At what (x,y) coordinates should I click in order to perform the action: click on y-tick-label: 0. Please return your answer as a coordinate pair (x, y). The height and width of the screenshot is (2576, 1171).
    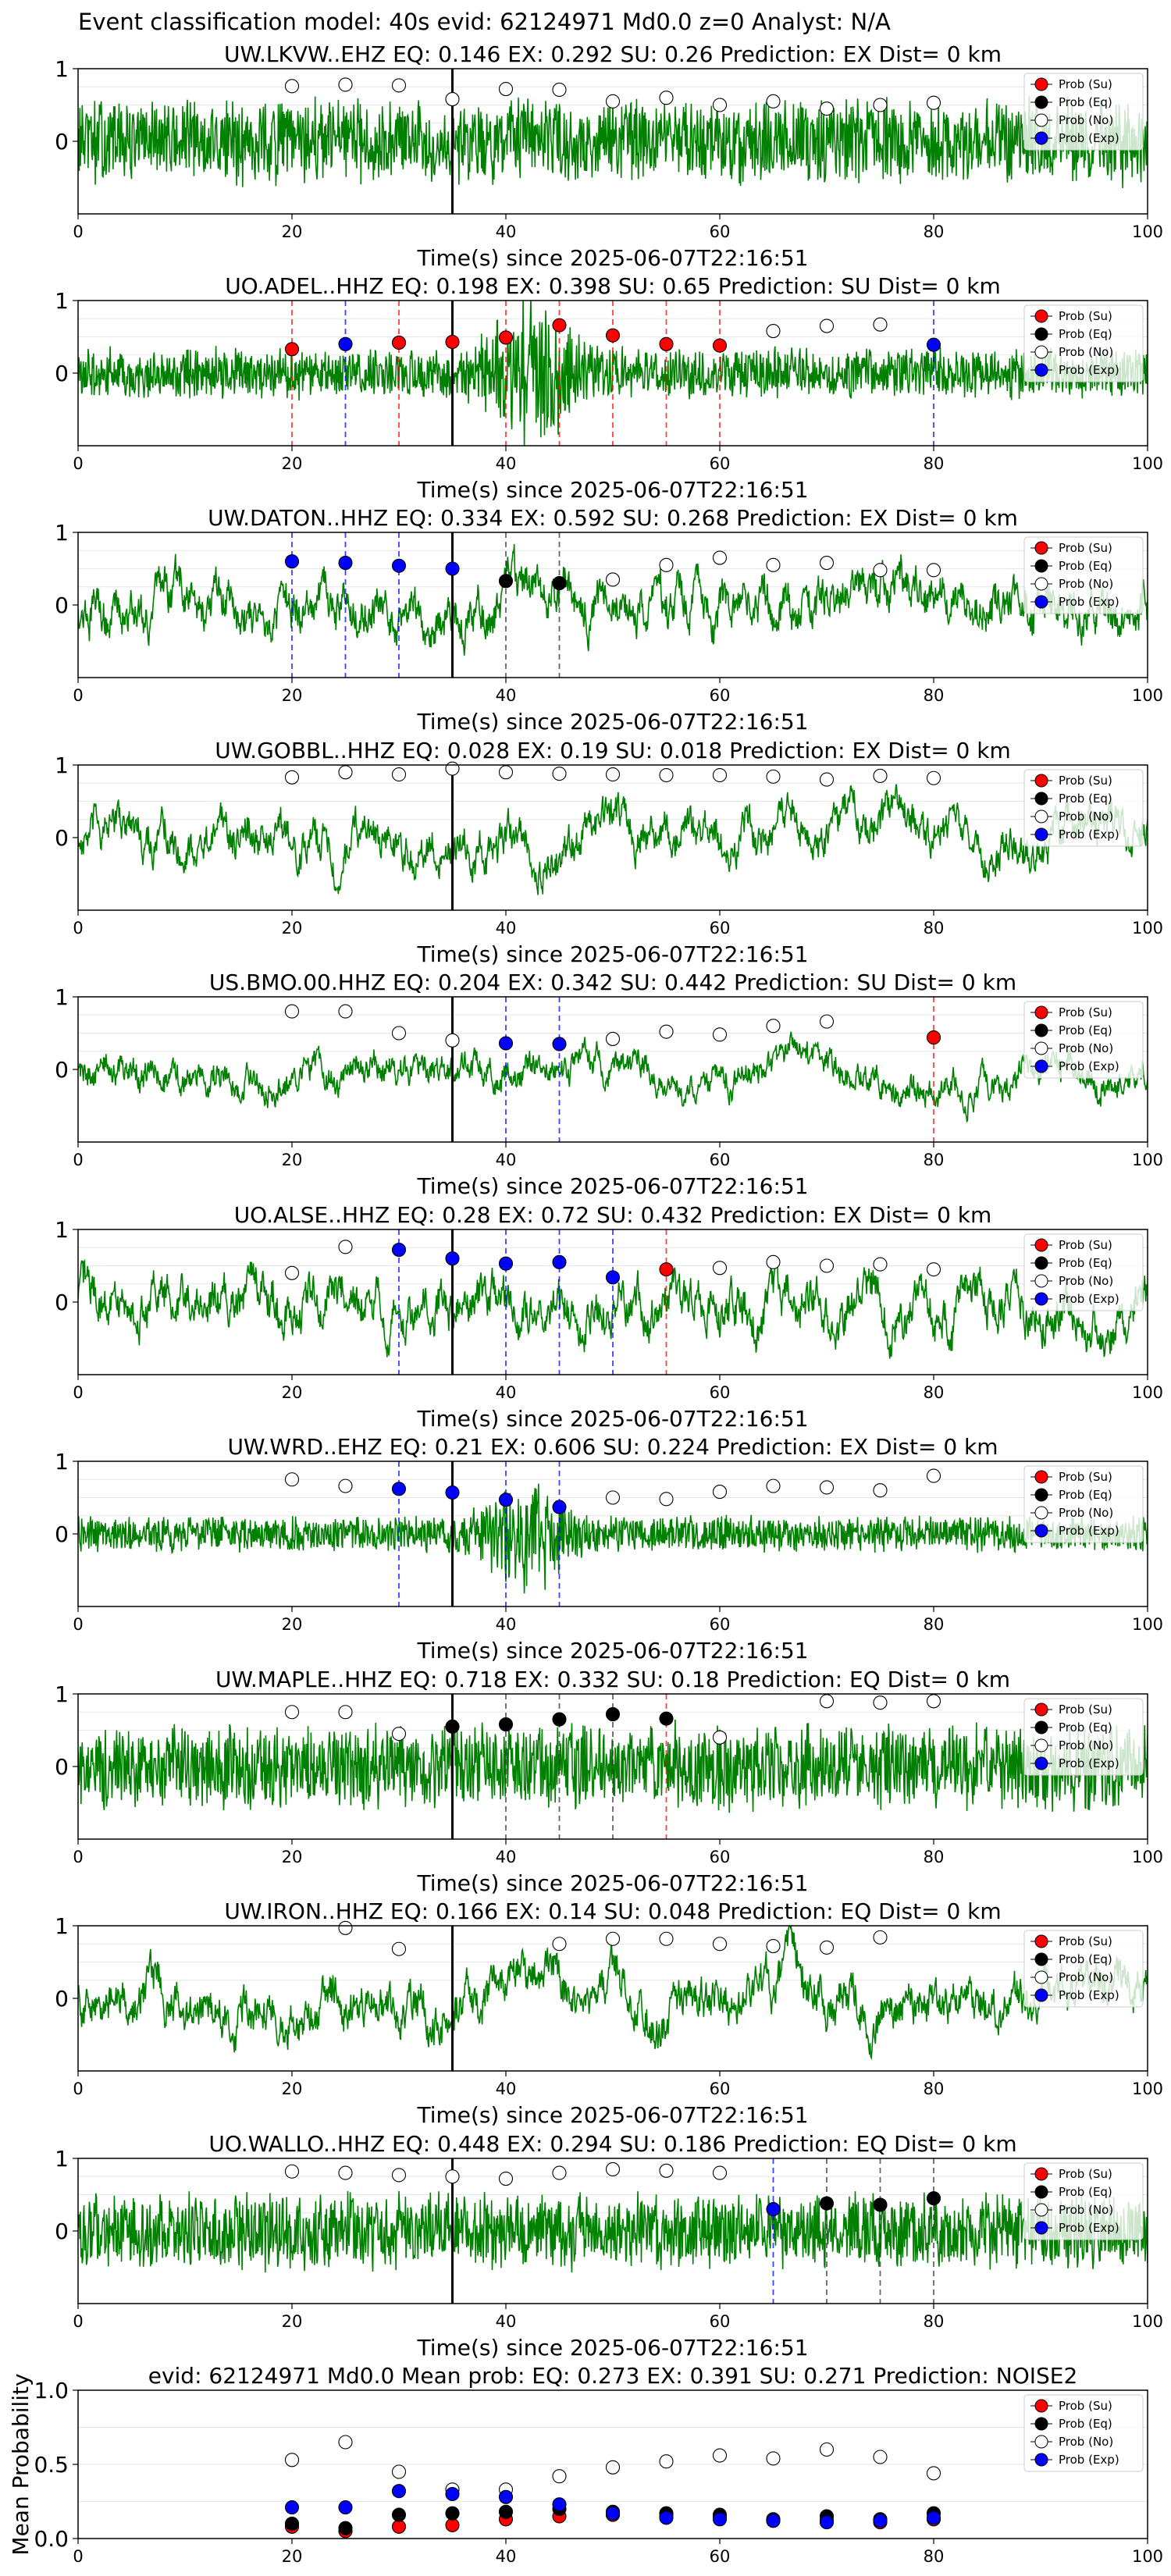
    Looking at the image, I should click on (62, 2231).